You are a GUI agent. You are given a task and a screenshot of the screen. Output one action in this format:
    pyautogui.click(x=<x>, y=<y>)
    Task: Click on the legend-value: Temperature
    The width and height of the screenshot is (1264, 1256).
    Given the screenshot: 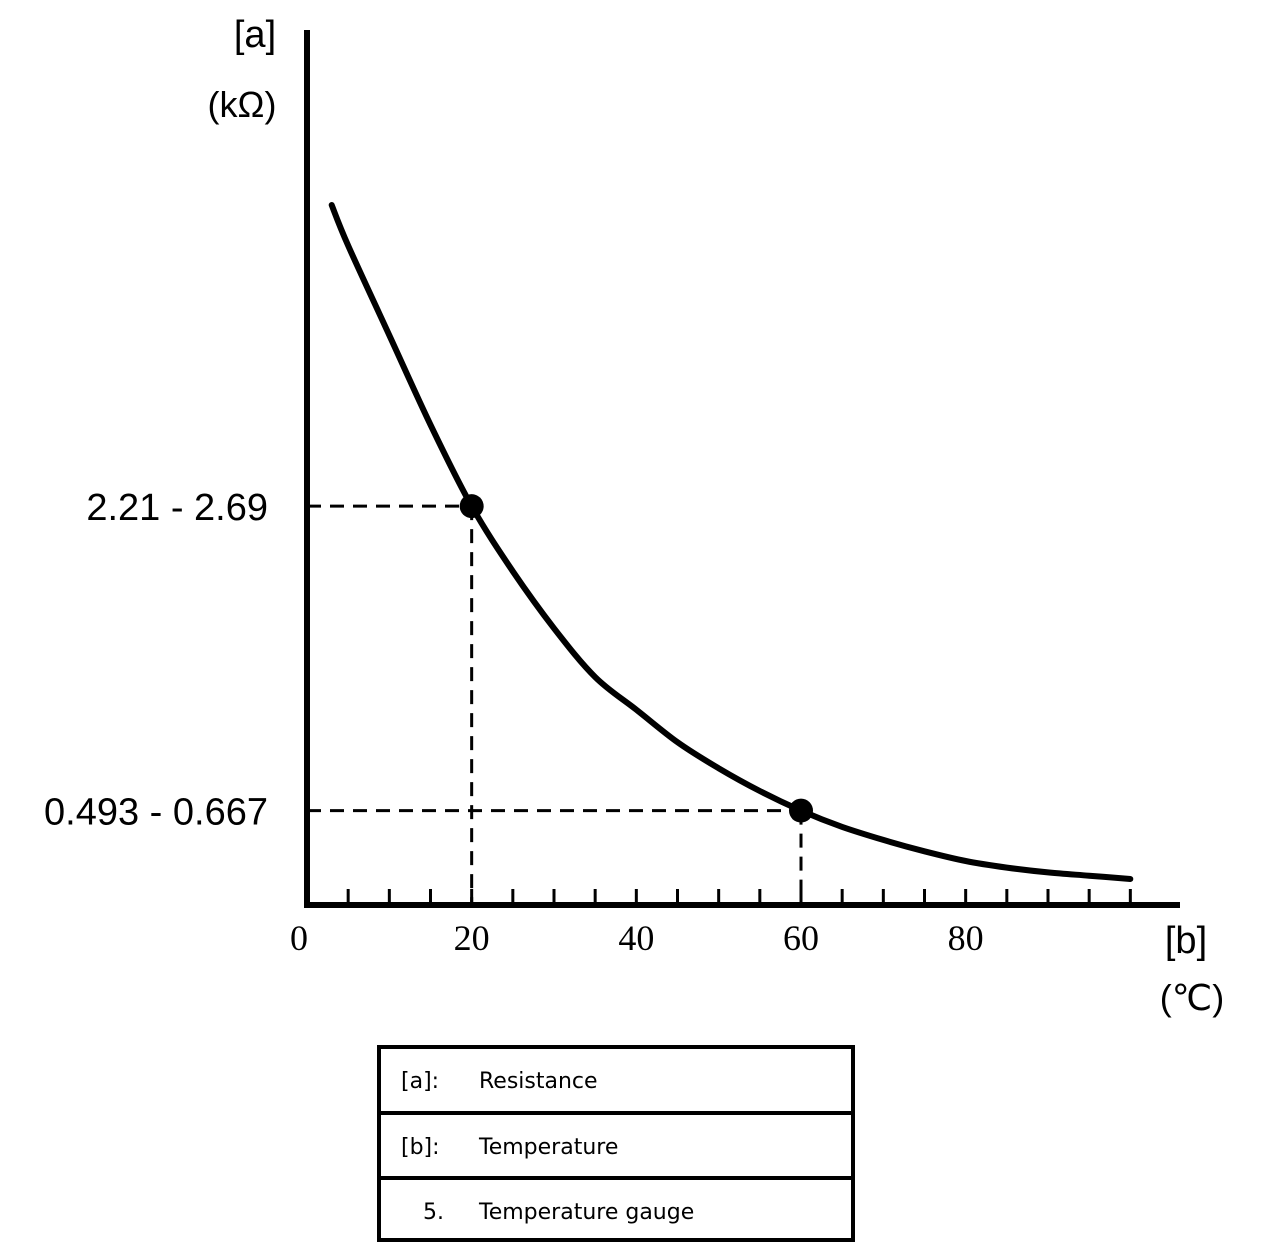 What is the action you would take?
    pyautogui.click(x=549, y=1147)
    